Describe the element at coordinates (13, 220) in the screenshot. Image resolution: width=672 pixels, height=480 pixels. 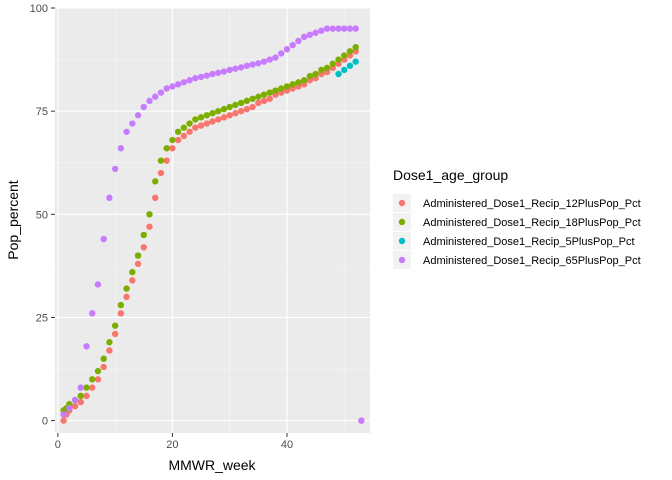
I see `y-axis-label: Pop_percent` at that location.